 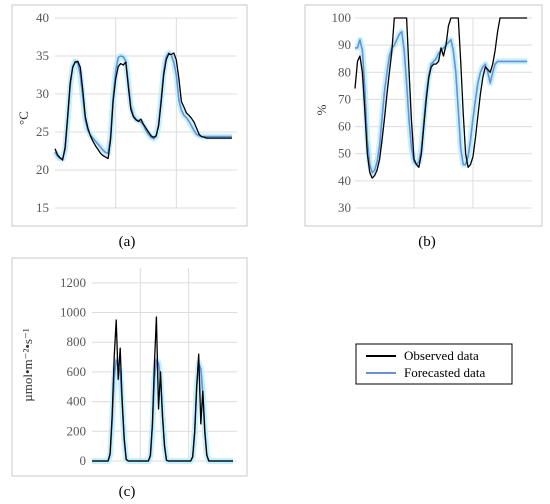 What do you see at coordinates (42, 207) in the screenshot?
I see `y-tick-label: 15` at bounding box center [42, 207].